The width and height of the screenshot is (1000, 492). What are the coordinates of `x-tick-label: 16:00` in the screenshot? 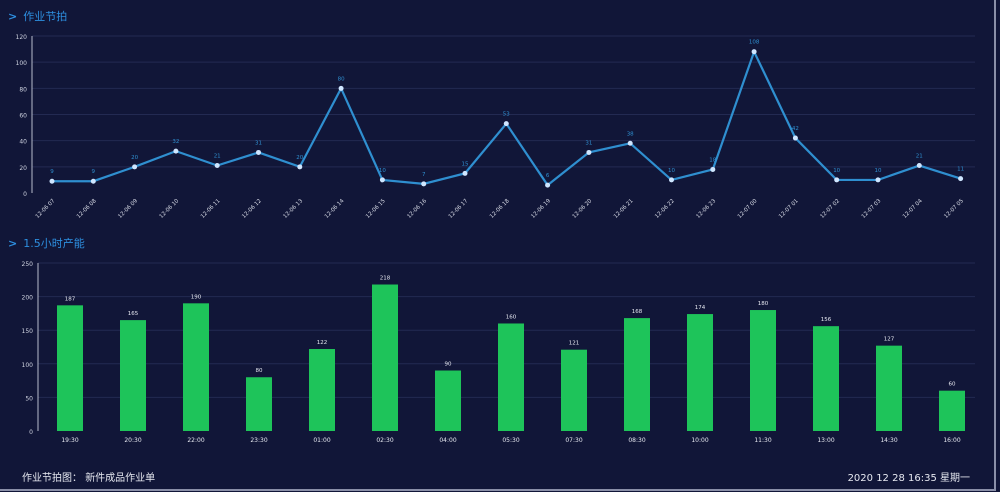 It's located at (951, 440).